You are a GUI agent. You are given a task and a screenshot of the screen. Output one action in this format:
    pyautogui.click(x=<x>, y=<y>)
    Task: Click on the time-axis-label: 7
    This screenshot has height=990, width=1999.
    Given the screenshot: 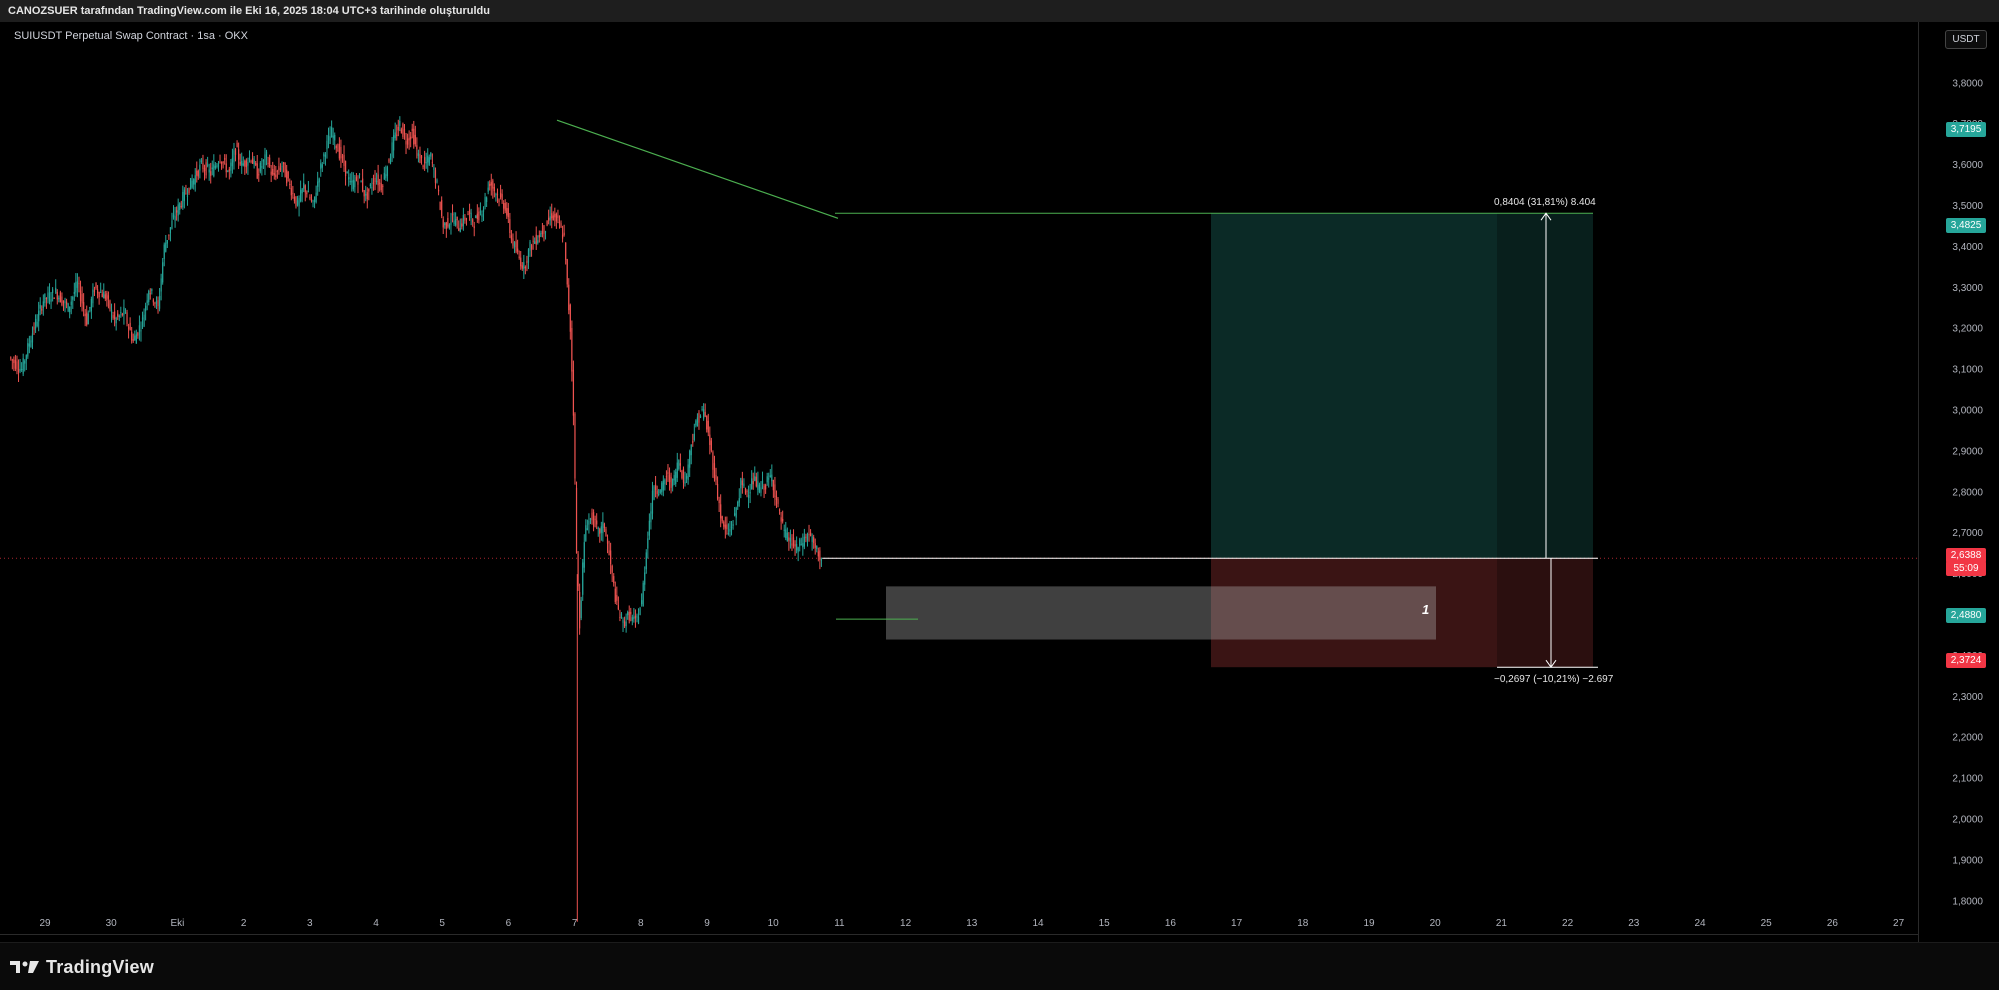 What is the action you would take?
    pyautogui.click(x=575, y=923)
    